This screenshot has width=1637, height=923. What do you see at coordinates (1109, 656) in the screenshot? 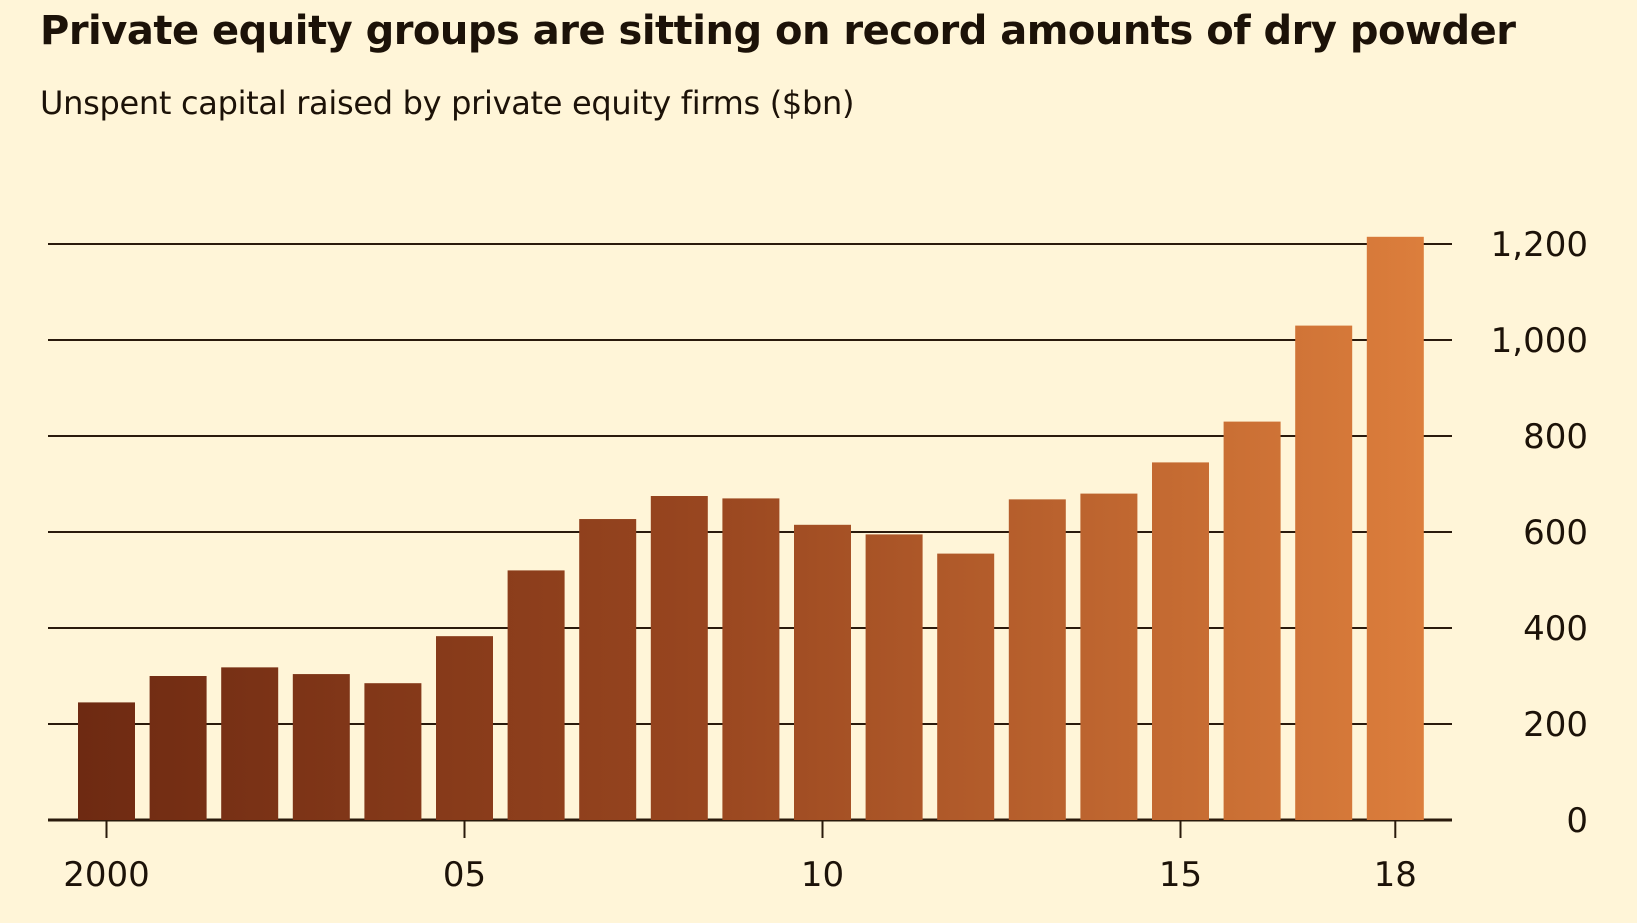
I see `bar-2014` at bounding box center [1109, 656].